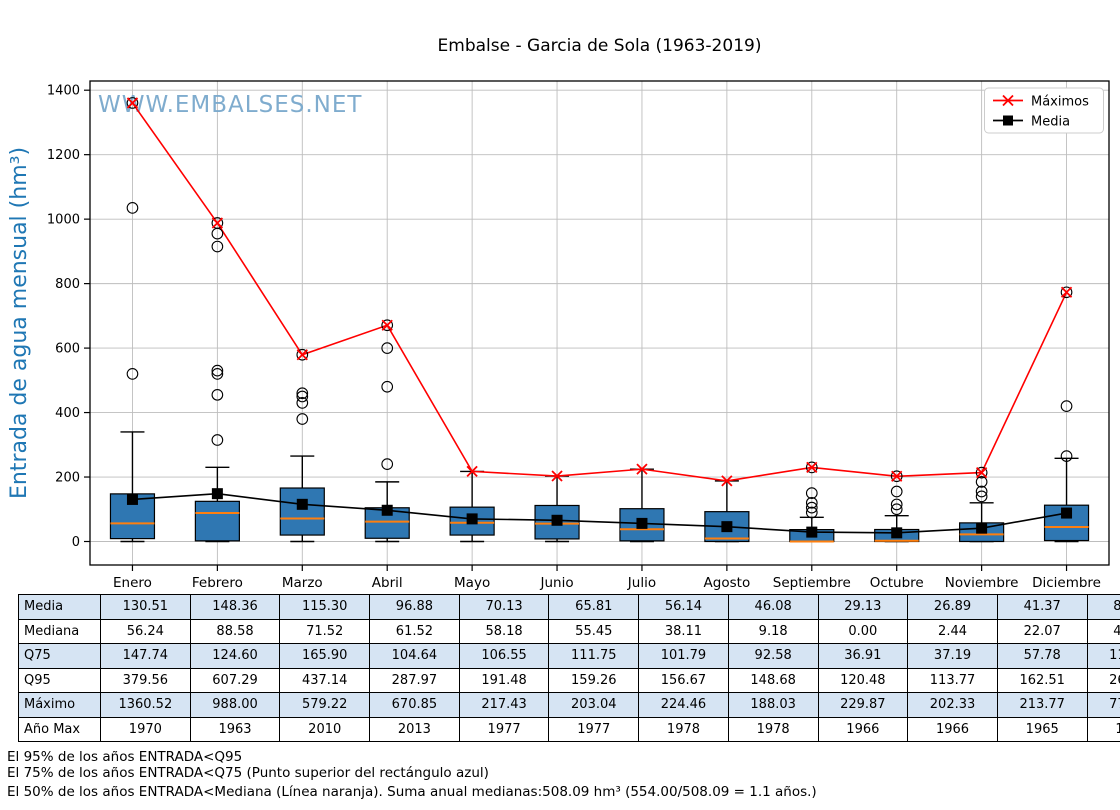 The height and width of the screenshot is (810, 1120). I want to click on table-cell: 148.36, so click(235, 607).